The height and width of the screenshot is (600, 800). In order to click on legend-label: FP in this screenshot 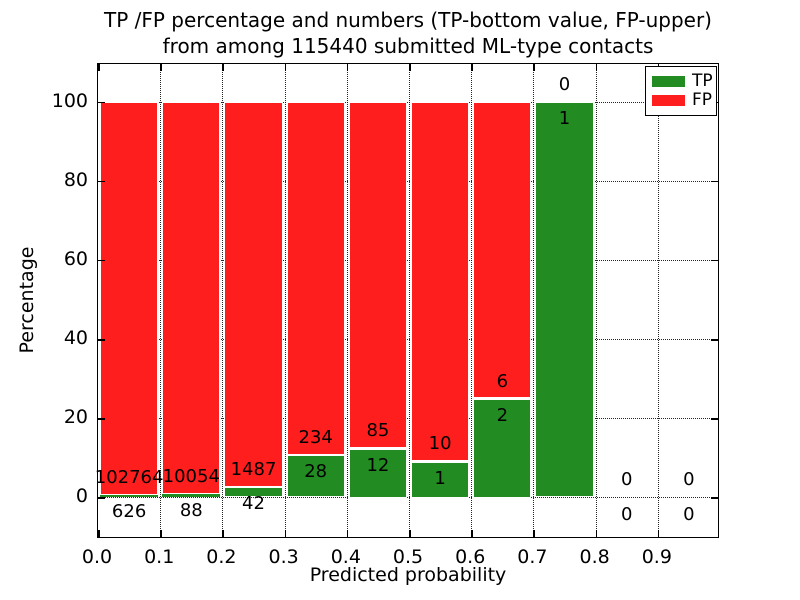, I will do `click(702, 100)`.